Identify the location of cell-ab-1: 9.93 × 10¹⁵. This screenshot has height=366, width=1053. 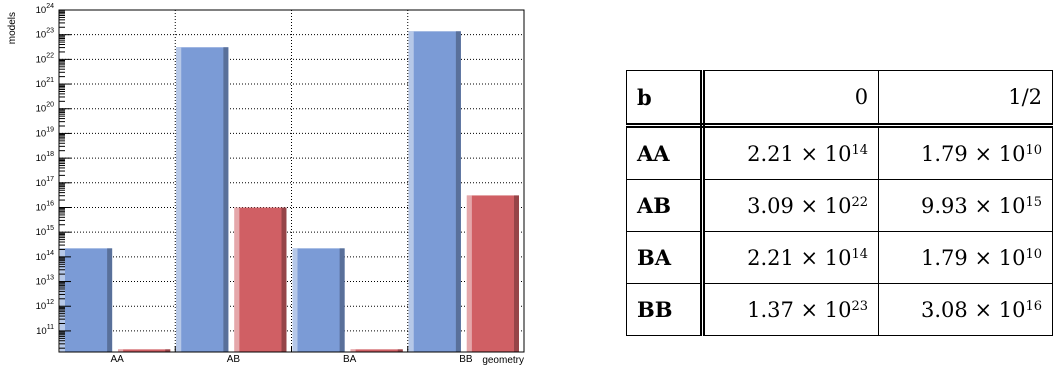
(965, 205).